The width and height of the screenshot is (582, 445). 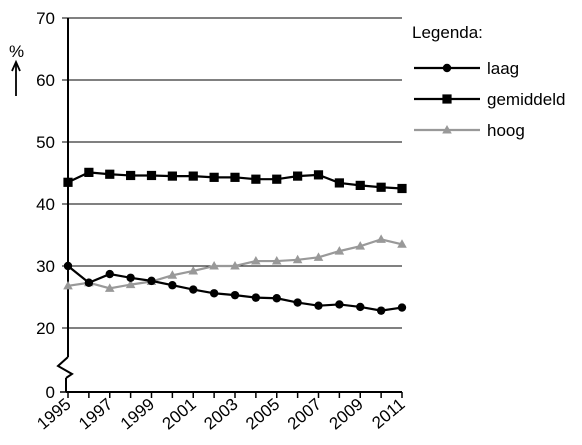 I want to click on legend: Legenda: laag gemiddeld hoog, so click(x=488, y=81).